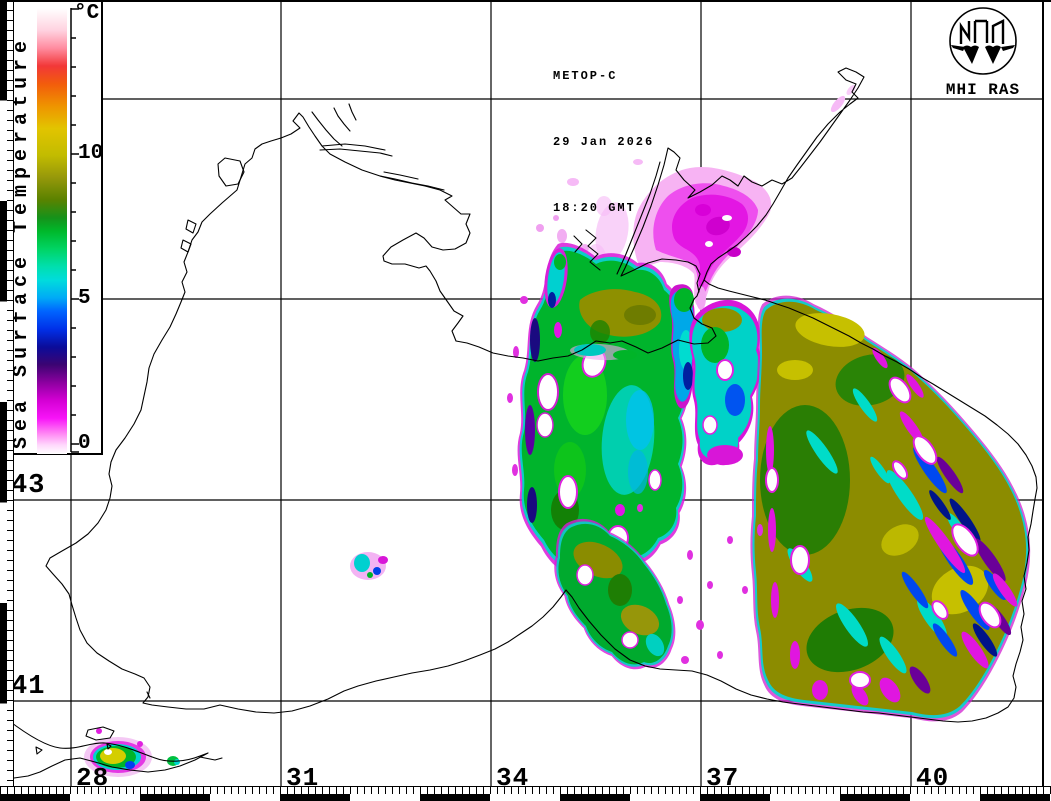 The height and width of the screenshot is (801, 1051). What do you see at coordinates (525, 797) in the screenshot?
I see `frame-bottom-stripe-bar` at bounding box center [525, 797].